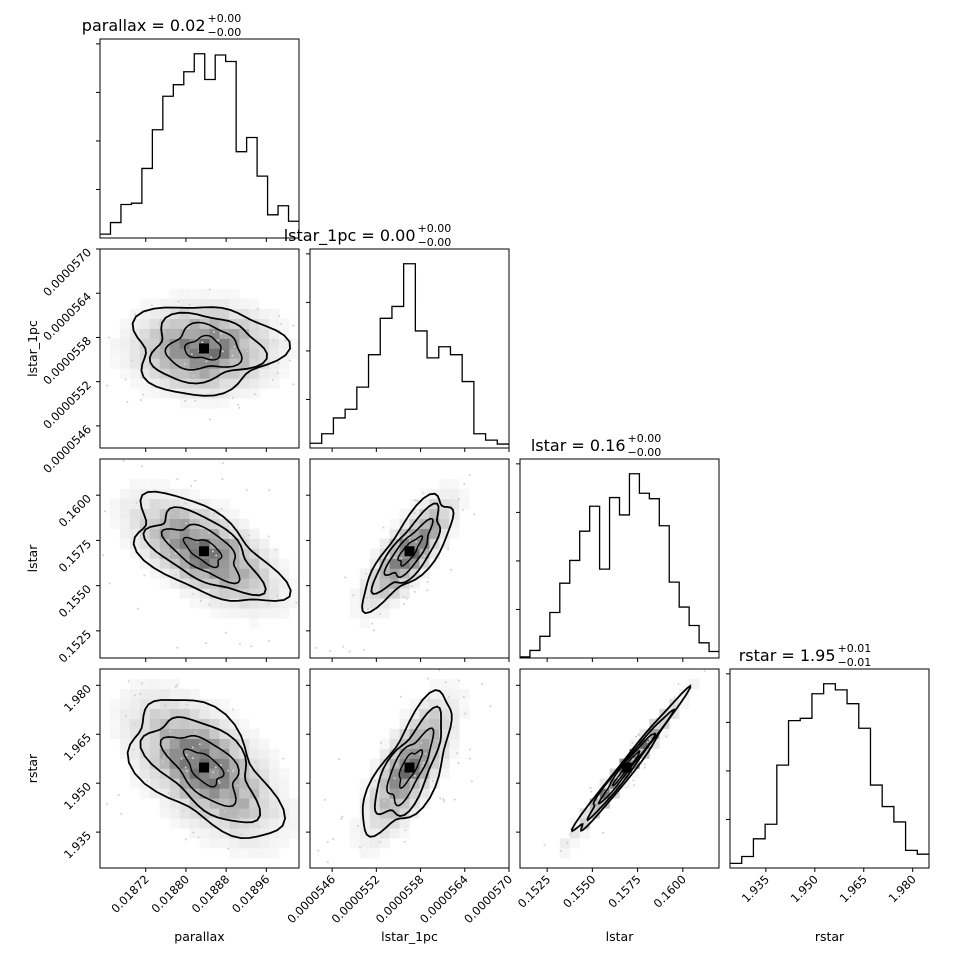  I want to click on y-tick-label: 1.965, so click(77, 746).